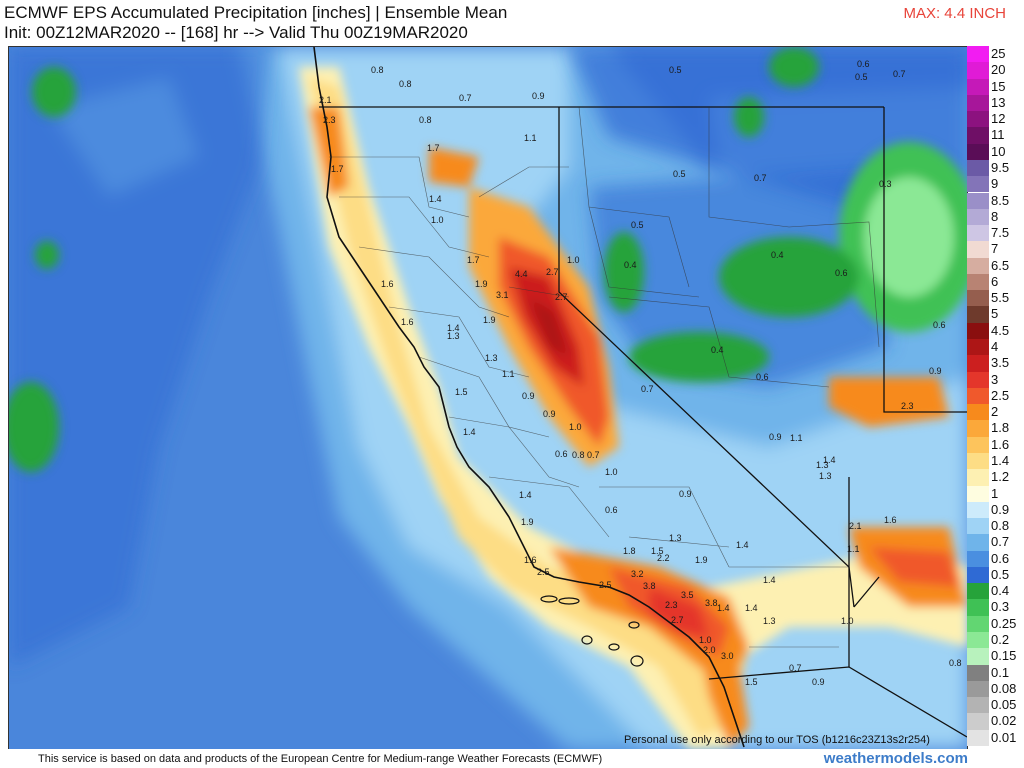 The image size is (1024, 768). What do you see at coordinates (995, 721) in the screenshot?
I see `legend-entry: 0.02` at bounding box center [995, 721].